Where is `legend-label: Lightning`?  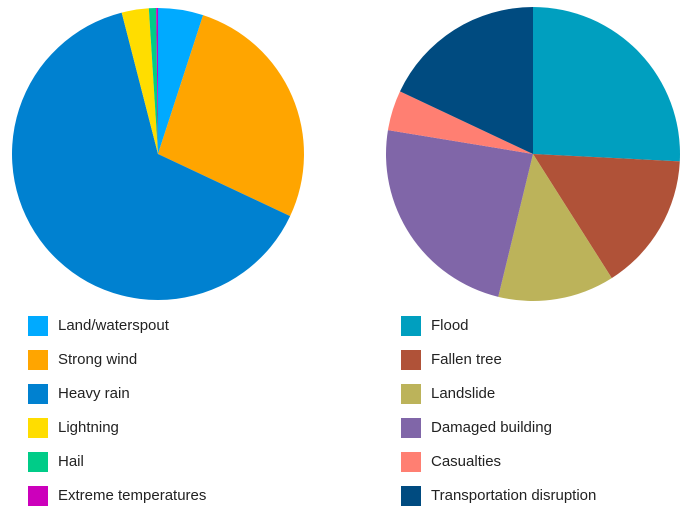
legend-label: Lightning is located at coordinates (88, 427).